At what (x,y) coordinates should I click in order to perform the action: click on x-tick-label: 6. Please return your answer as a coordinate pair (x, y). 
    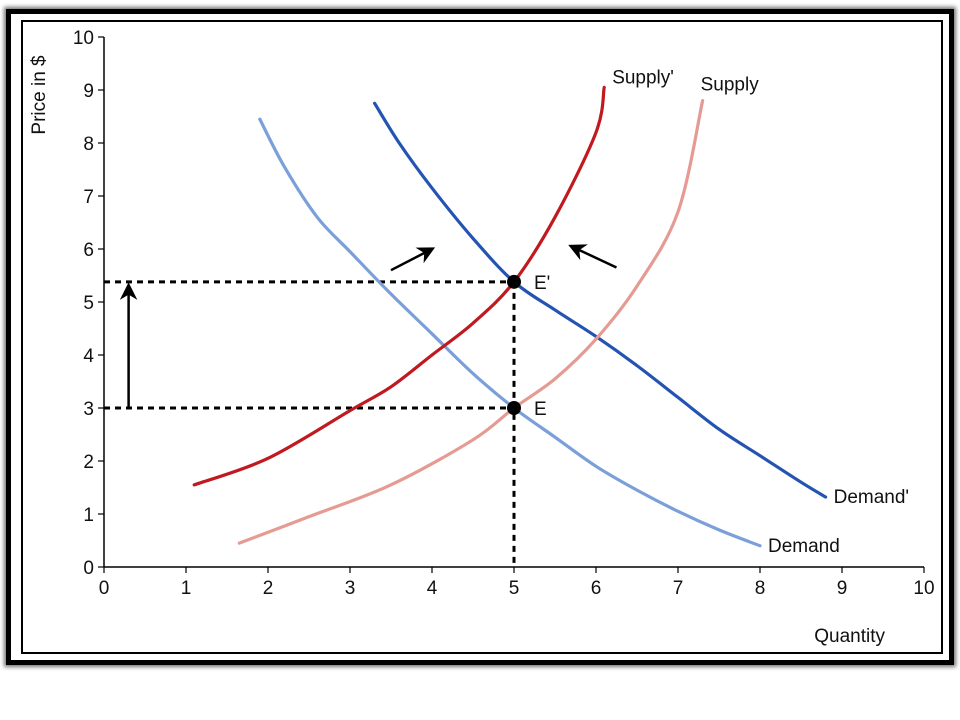
    Looking at the image, I should click on (596, 588).